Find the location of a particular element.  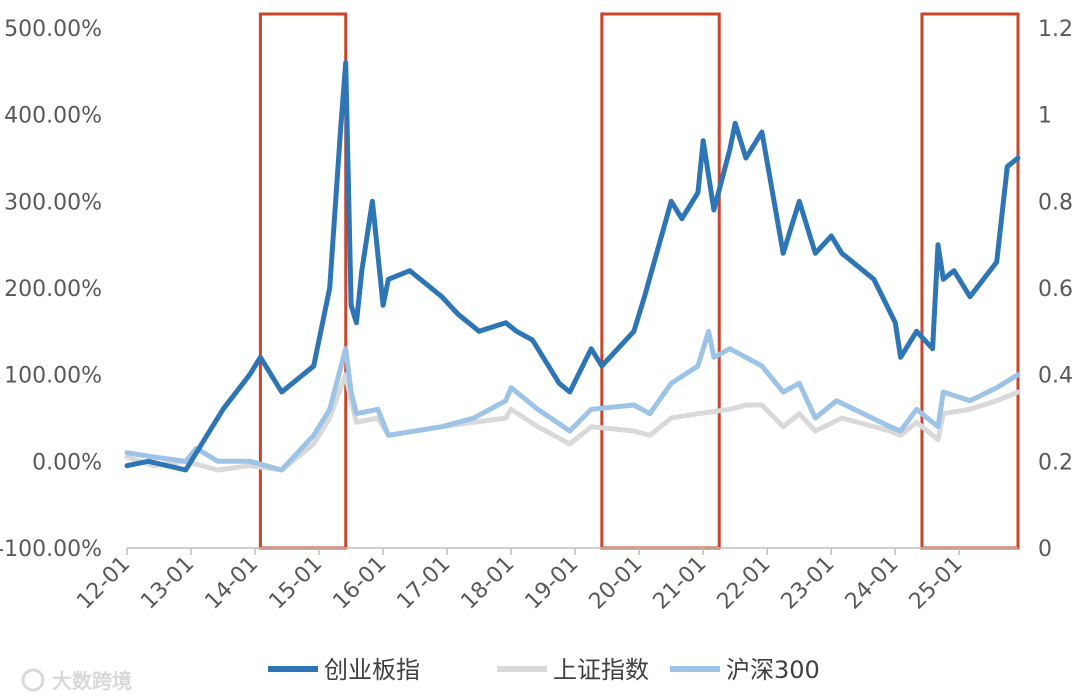

legend: 创业板指 上证指数 沪深300 is located at coordinates (544, 670).